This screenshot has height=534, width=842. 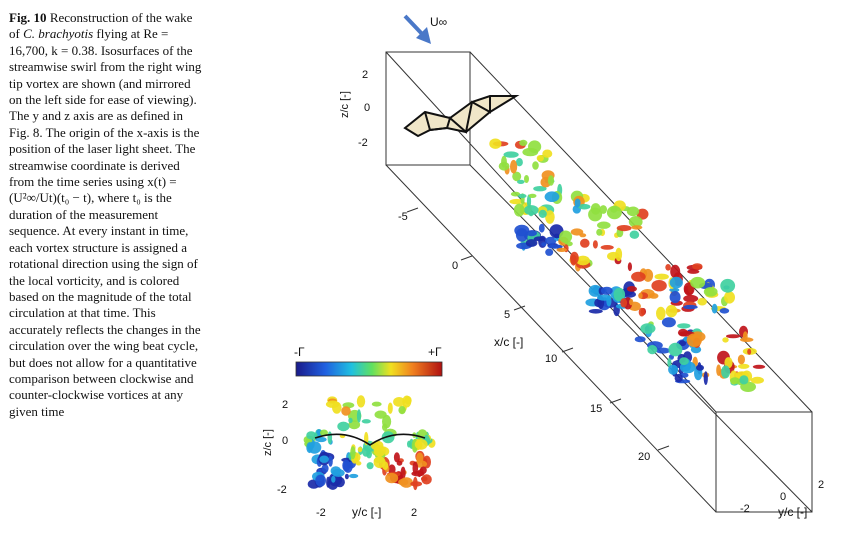 I want to click on colorbar-max-label: +Γ, so click(x=435, y=352).